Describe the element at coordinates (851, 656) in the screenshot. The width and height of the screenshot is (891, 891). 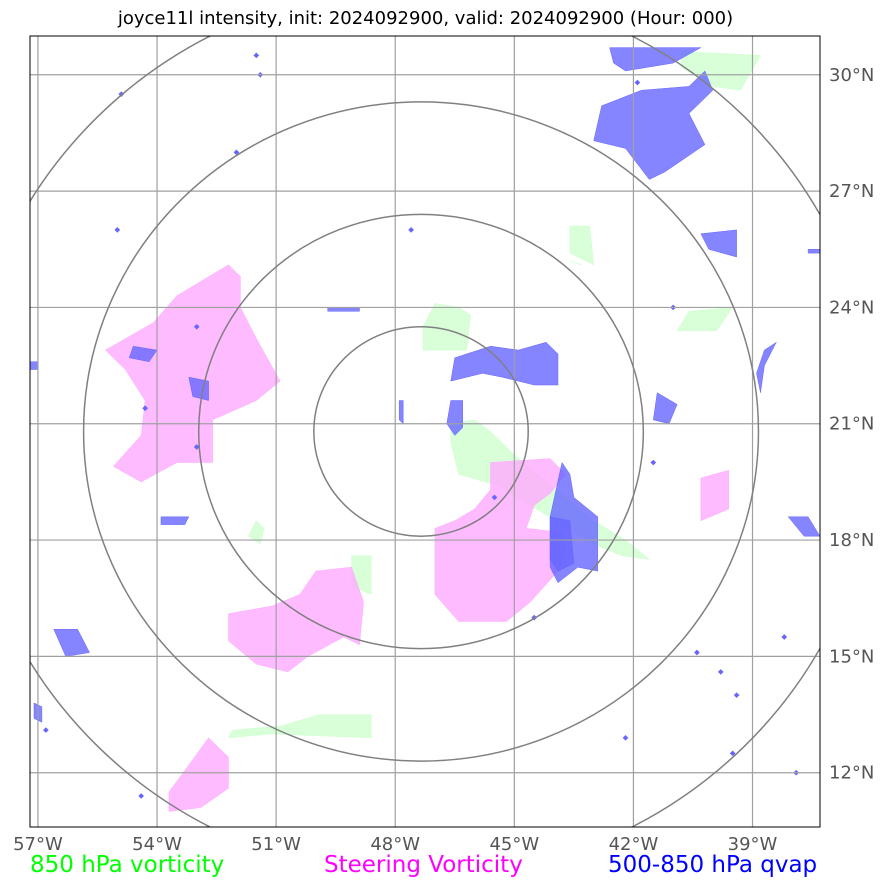
I see `lat-tick-label: 15°N` at that location.